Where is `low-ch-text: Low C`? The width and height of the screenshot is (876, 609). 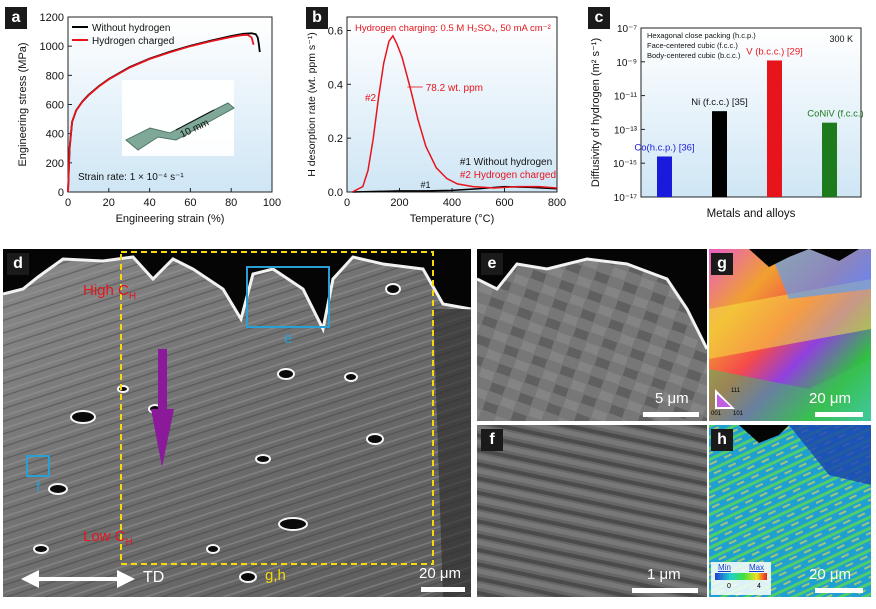 low-ch-text: Low C is located at coordinates (104, 536).